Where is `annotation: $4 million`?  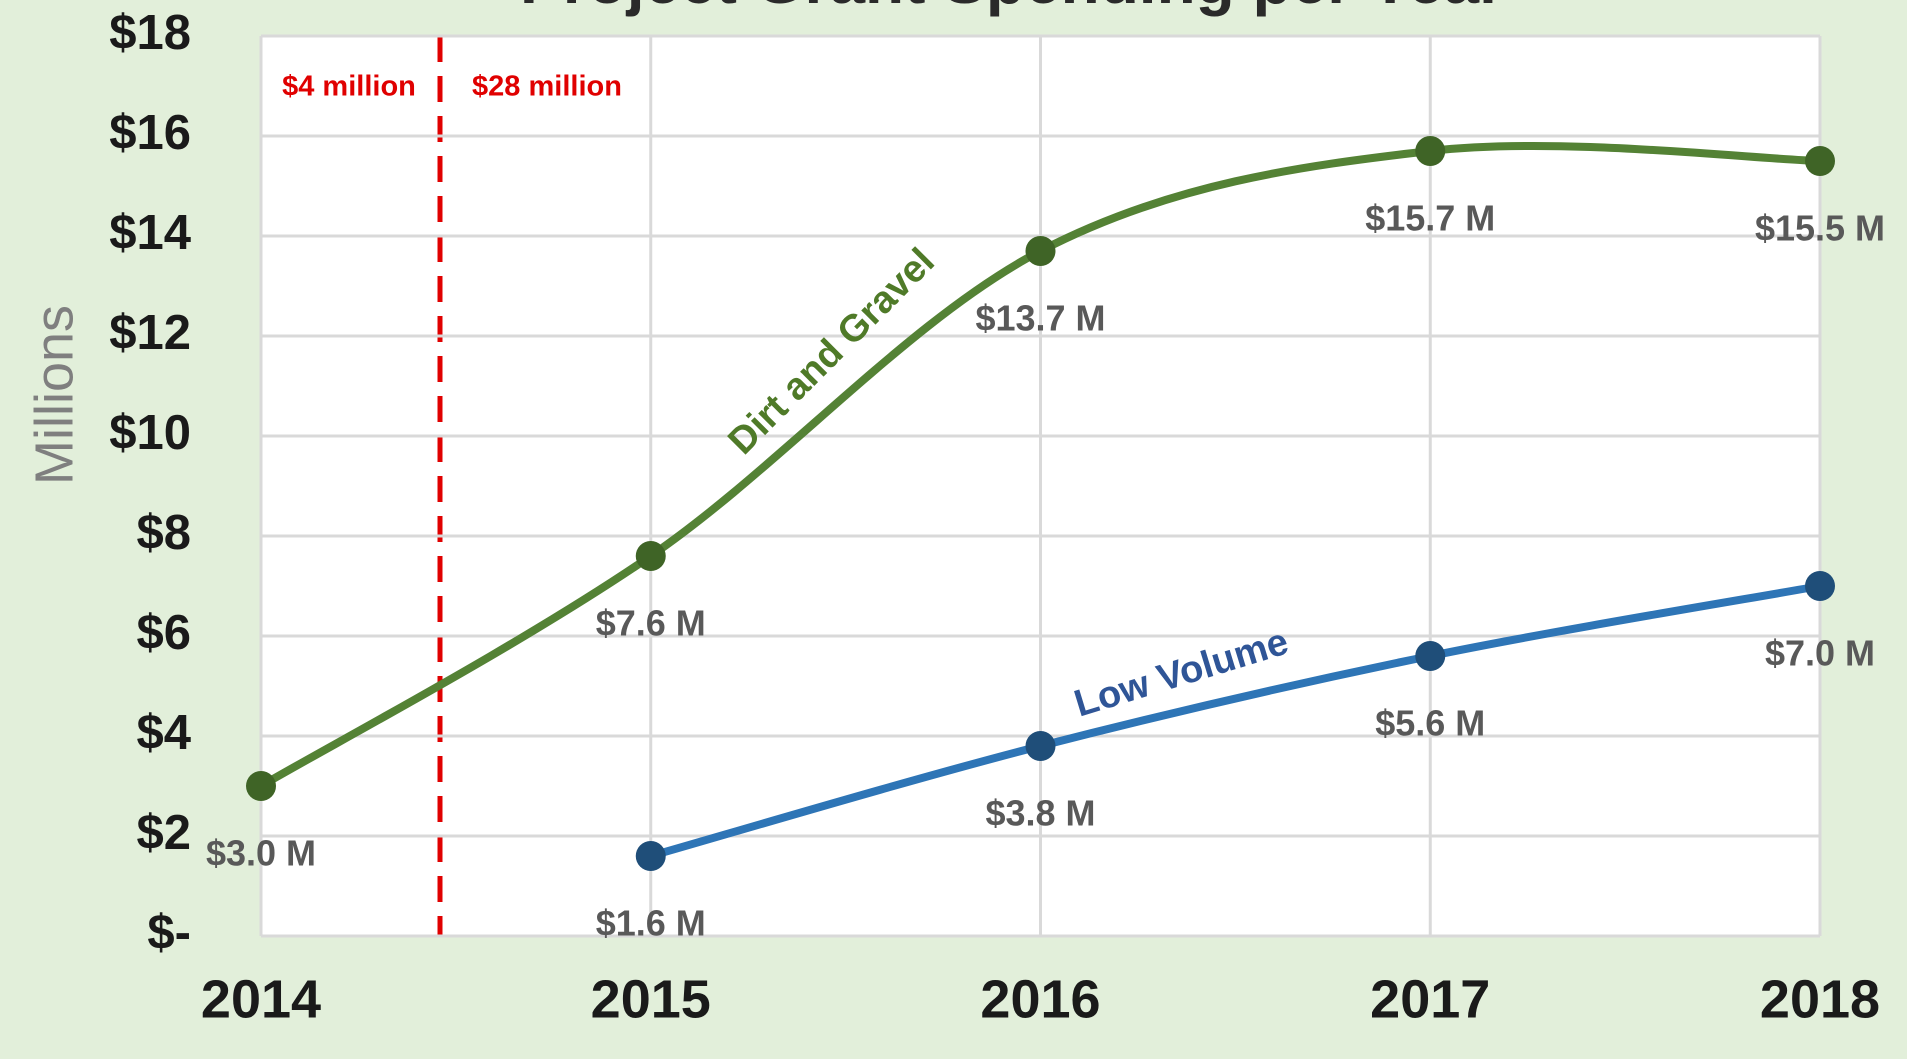 annotation: $4 million is located at coordinates (349, 87).